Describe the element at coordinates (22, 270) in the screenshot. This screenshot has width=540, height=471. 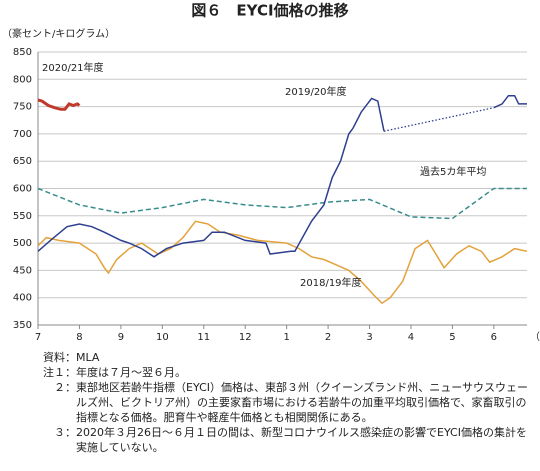
I see `y-tick-label: 450` at that location.